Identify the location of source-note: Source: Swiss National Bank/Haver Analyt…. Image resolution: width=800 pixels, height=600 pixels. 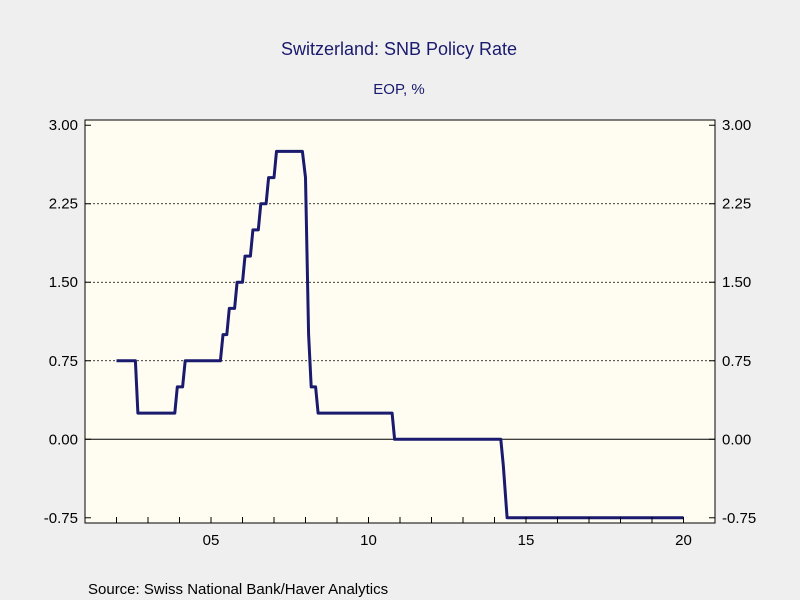
(238, 589).